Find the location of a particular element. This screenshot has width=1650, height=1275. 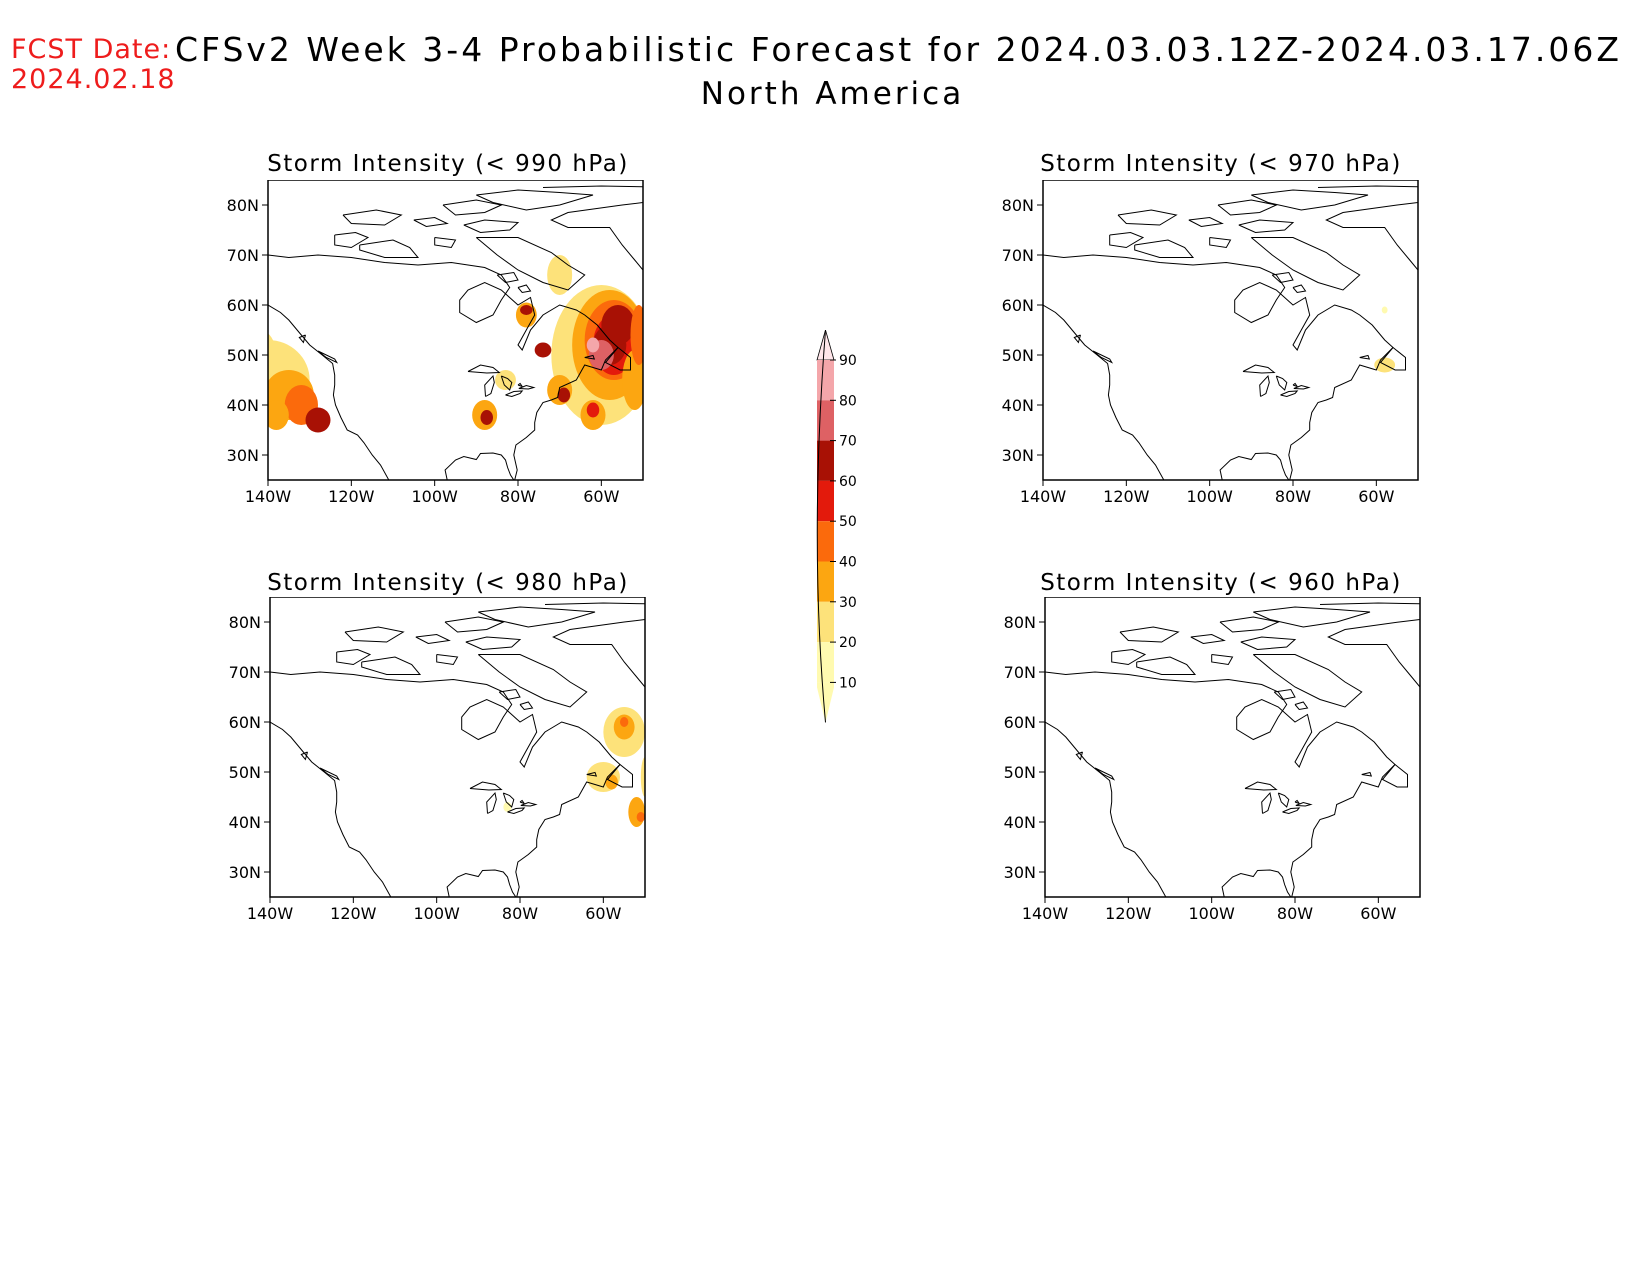

colorbar-tick-label: 50 is located at coordinates (848, 522).